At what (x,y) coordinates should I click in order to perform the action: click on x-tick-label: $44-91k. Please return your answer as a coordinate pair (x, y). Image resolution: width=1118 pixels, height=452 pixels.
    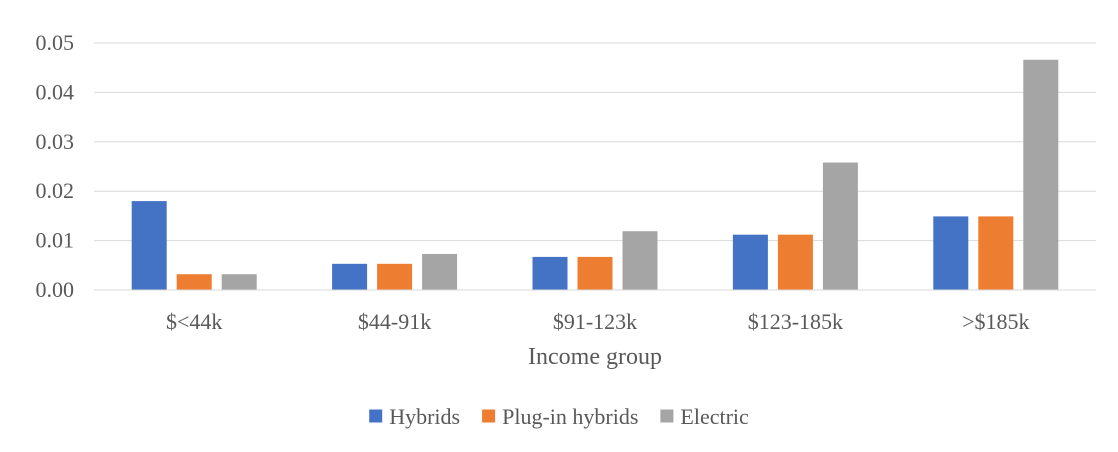
    Looking at the image, I should click on (394, 321).